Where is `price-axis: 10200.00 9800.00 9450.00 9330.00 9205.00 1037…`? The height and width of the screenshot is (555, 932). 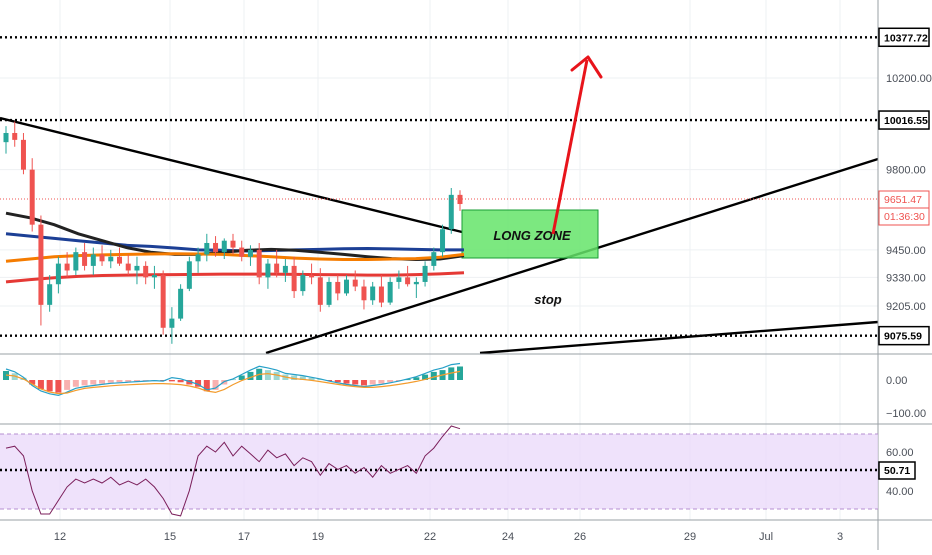
price-axis: 10200.00 9800.00 9450.00 9330.00 9205.00 1037… is located at coordinates (905, 262).